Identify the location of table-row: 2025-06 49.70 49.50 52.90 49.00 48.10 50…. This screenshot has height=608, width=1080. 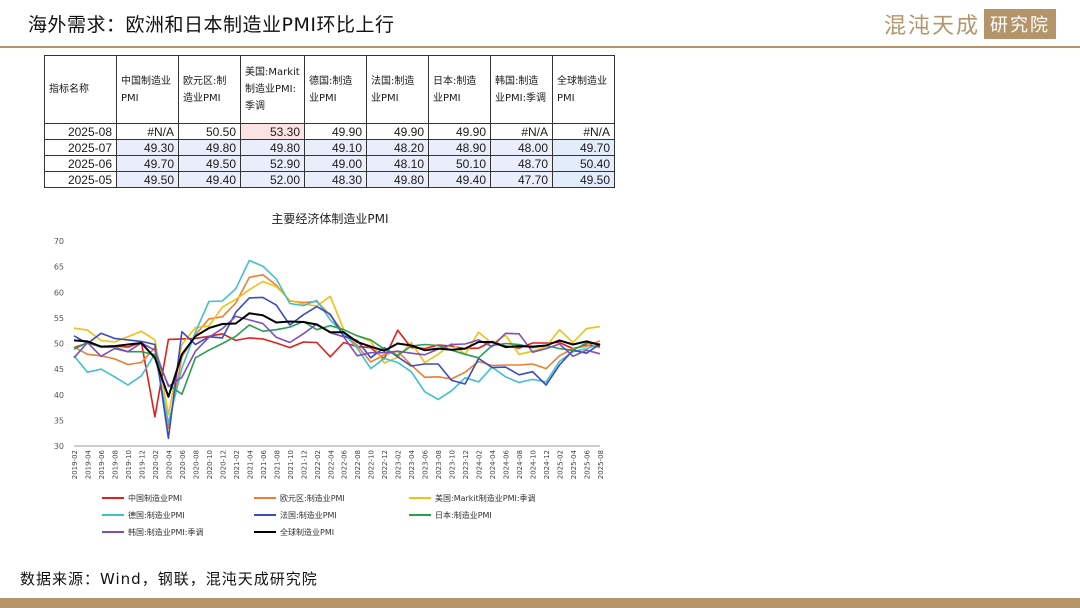
(329, 163).